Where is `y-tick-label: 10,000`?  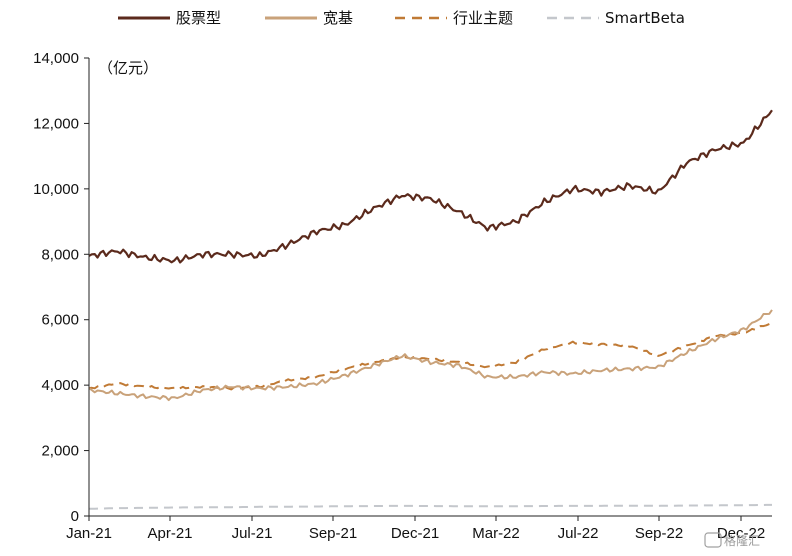 y-tick-label: 10,000 is located at coordinates (56, 189).